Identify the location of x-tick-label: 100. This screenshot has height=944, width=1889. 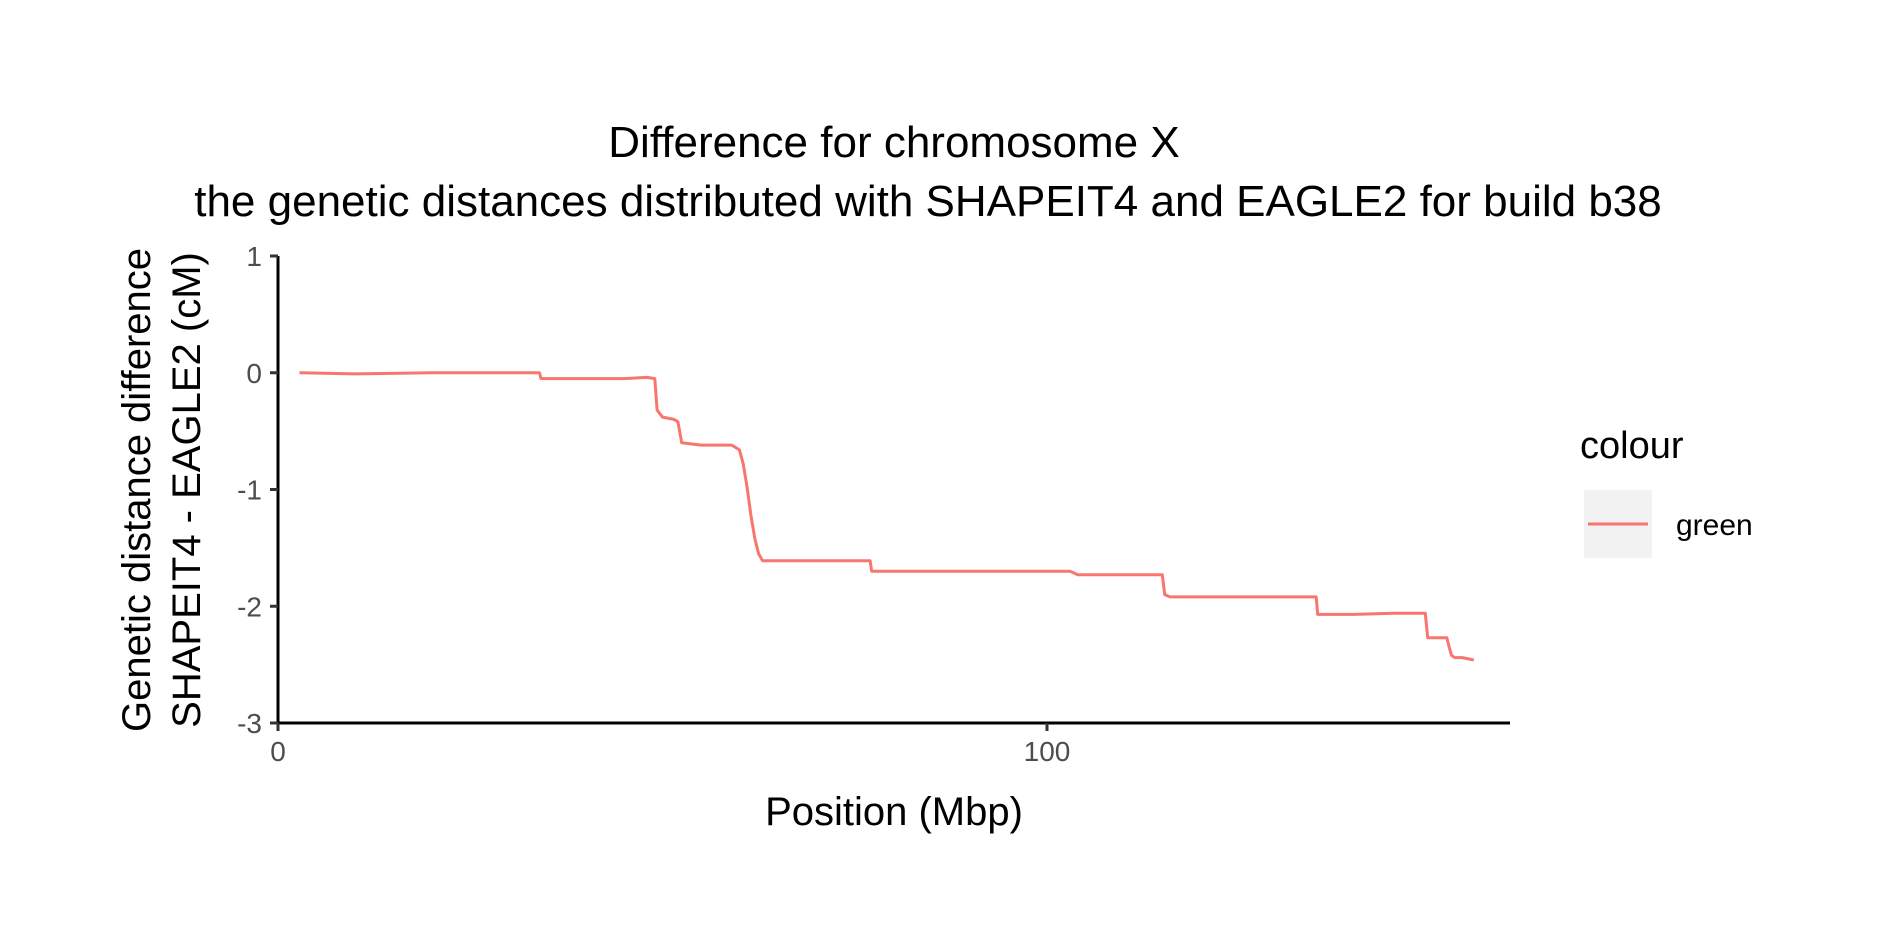
(1047, 751).